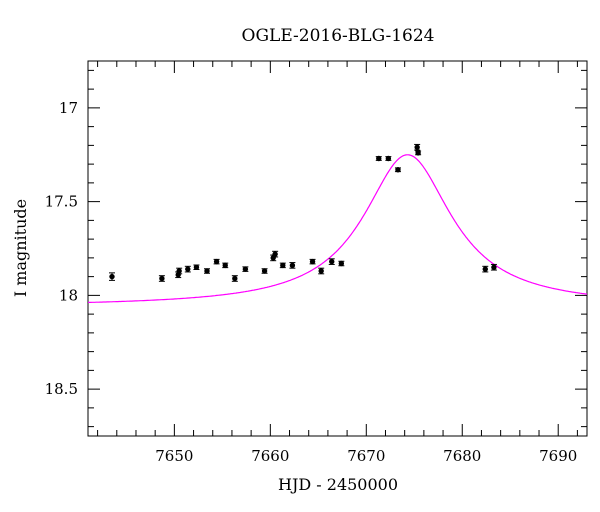 This screenshot has width=600, height=512. I want to click on x-tick-label: 7670, so click(366, 456).